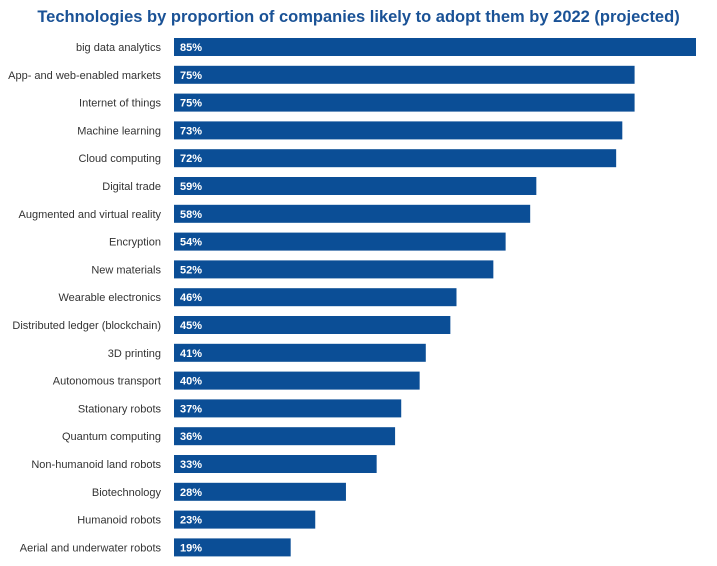 This screenshot has height=566, width=717. What do you see at coordinates (191, 159) in the screenshot?
I see `value-label-4: 72%` at bounding box center [191, 159].